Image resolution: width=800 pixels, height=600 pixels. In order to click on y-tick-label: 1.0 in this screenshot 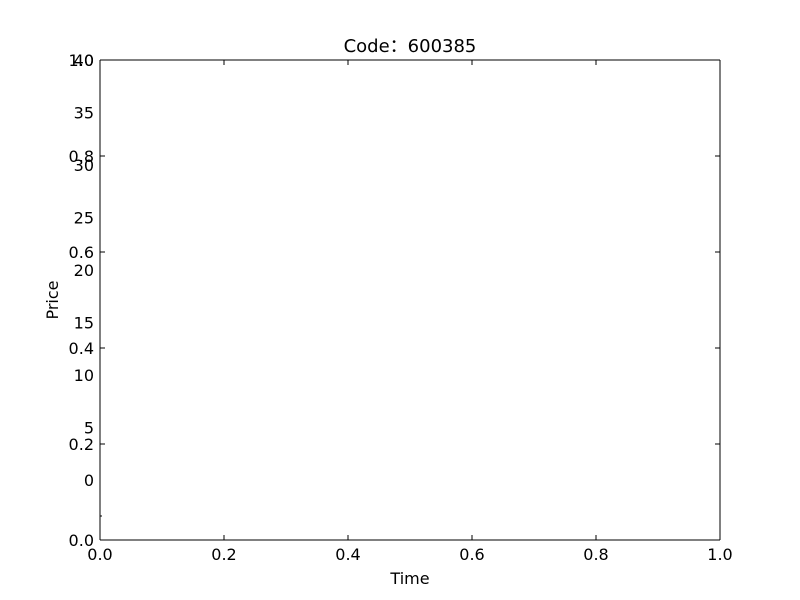, I will do `click(81, 60)`.